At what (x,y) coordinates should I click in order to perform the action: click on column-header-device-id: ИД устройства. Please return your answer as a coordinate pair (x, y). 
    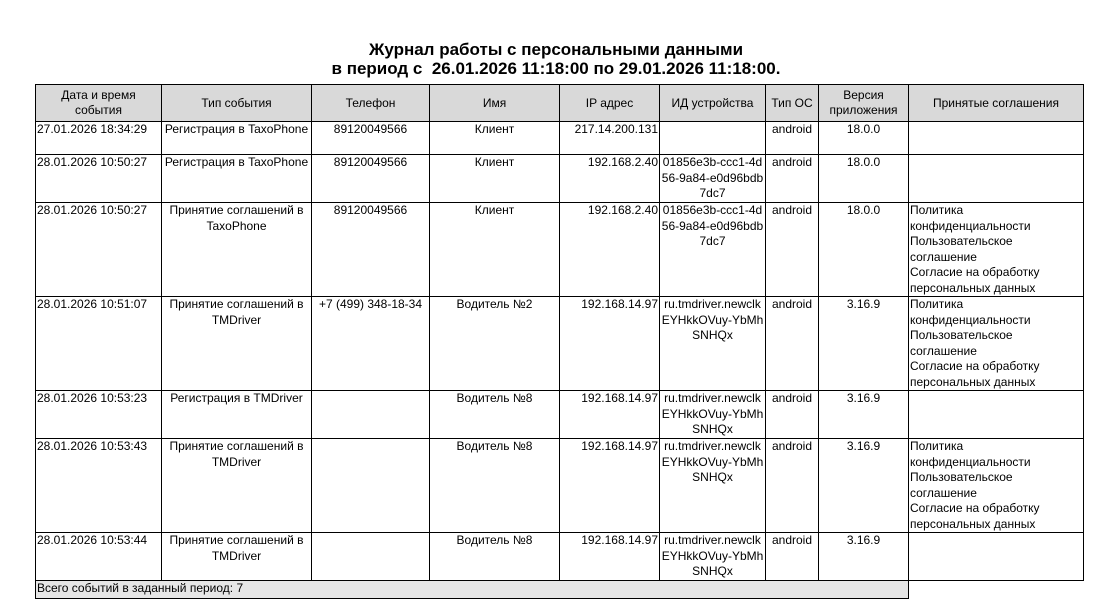
    Looking at the image, I should click on (712, 103).